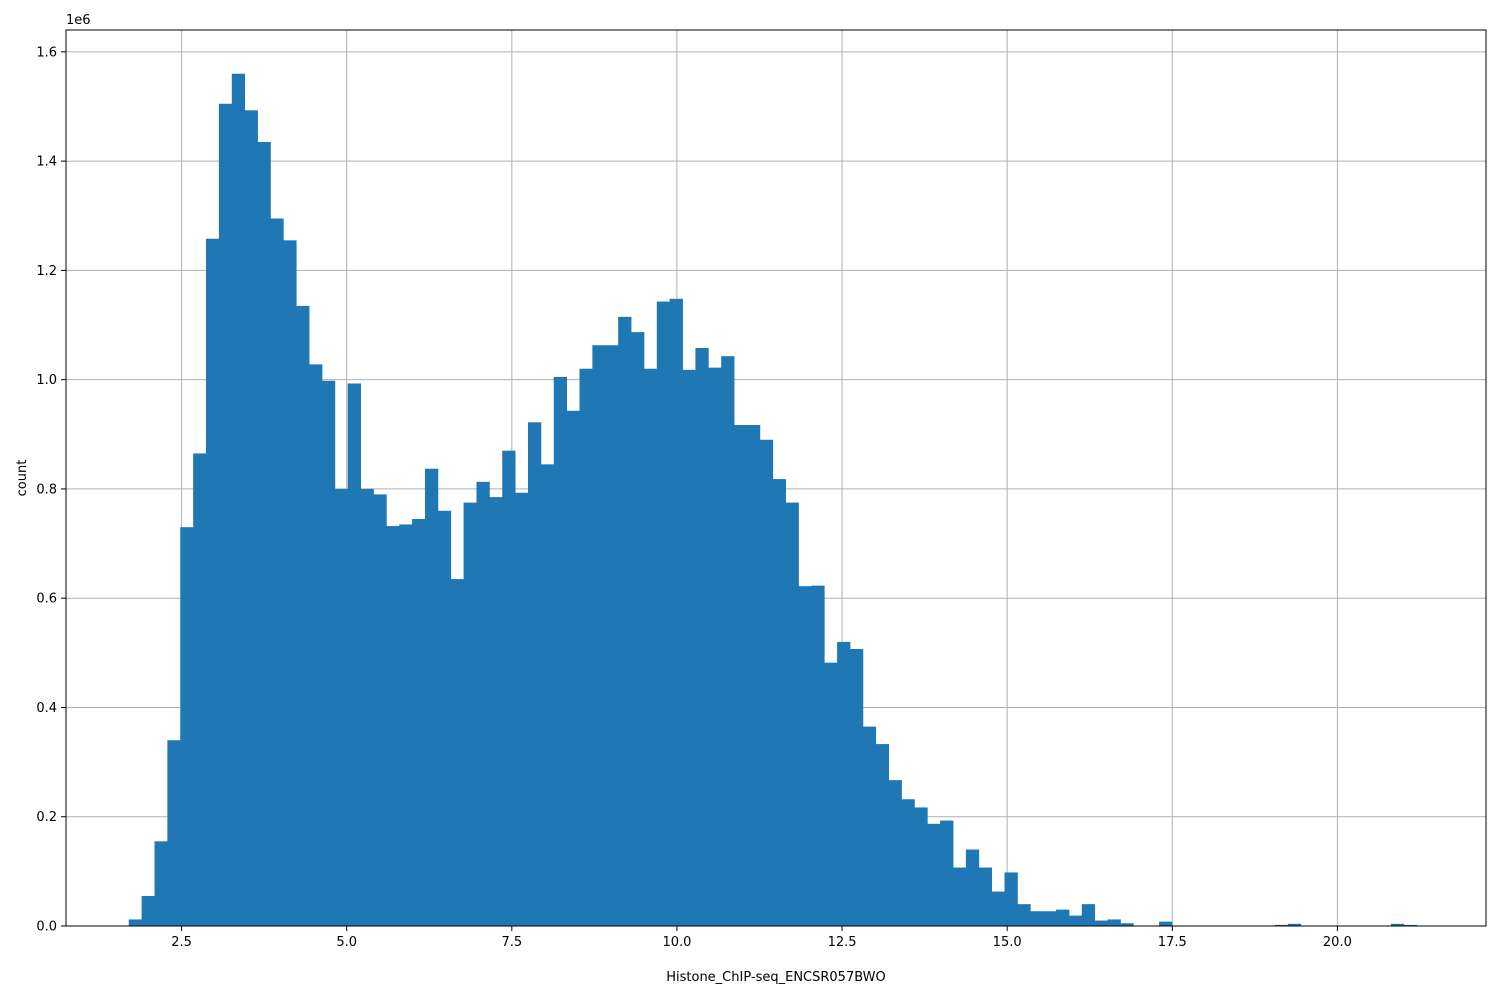  I want to click on x-tick-label: 5.0, so click(346, 942).